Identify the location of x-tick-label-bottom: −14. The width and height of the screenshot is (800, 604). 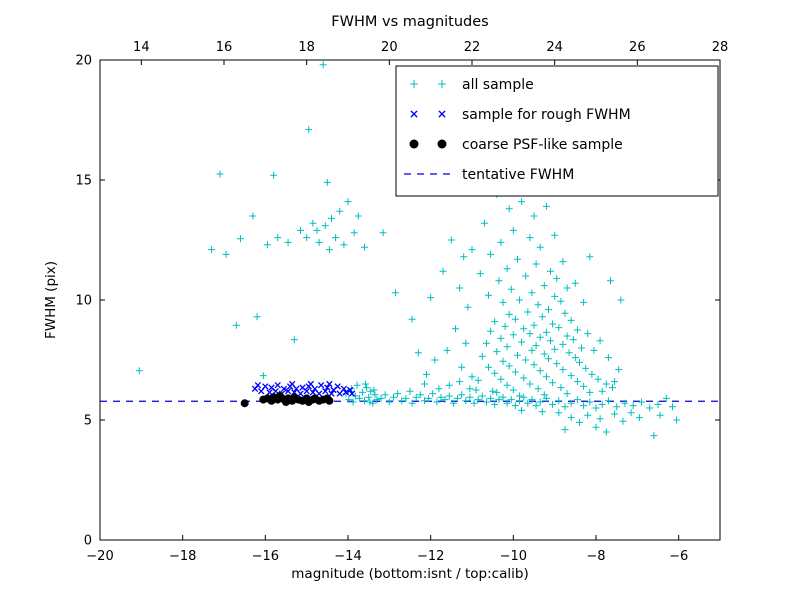
(347, 556).